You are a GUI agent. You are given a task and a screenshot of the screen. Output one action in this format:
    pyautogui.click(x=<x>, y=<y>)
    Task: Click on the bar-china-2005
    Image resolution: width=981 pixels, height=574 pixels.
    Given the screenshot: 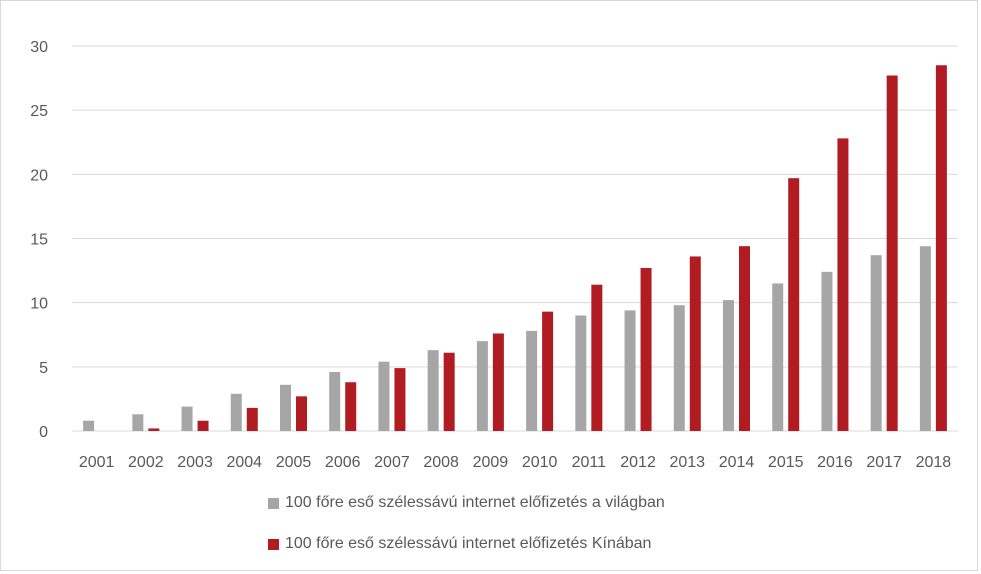 What is the action you would take?
    pyautogui.click(x=301, y=413)
    